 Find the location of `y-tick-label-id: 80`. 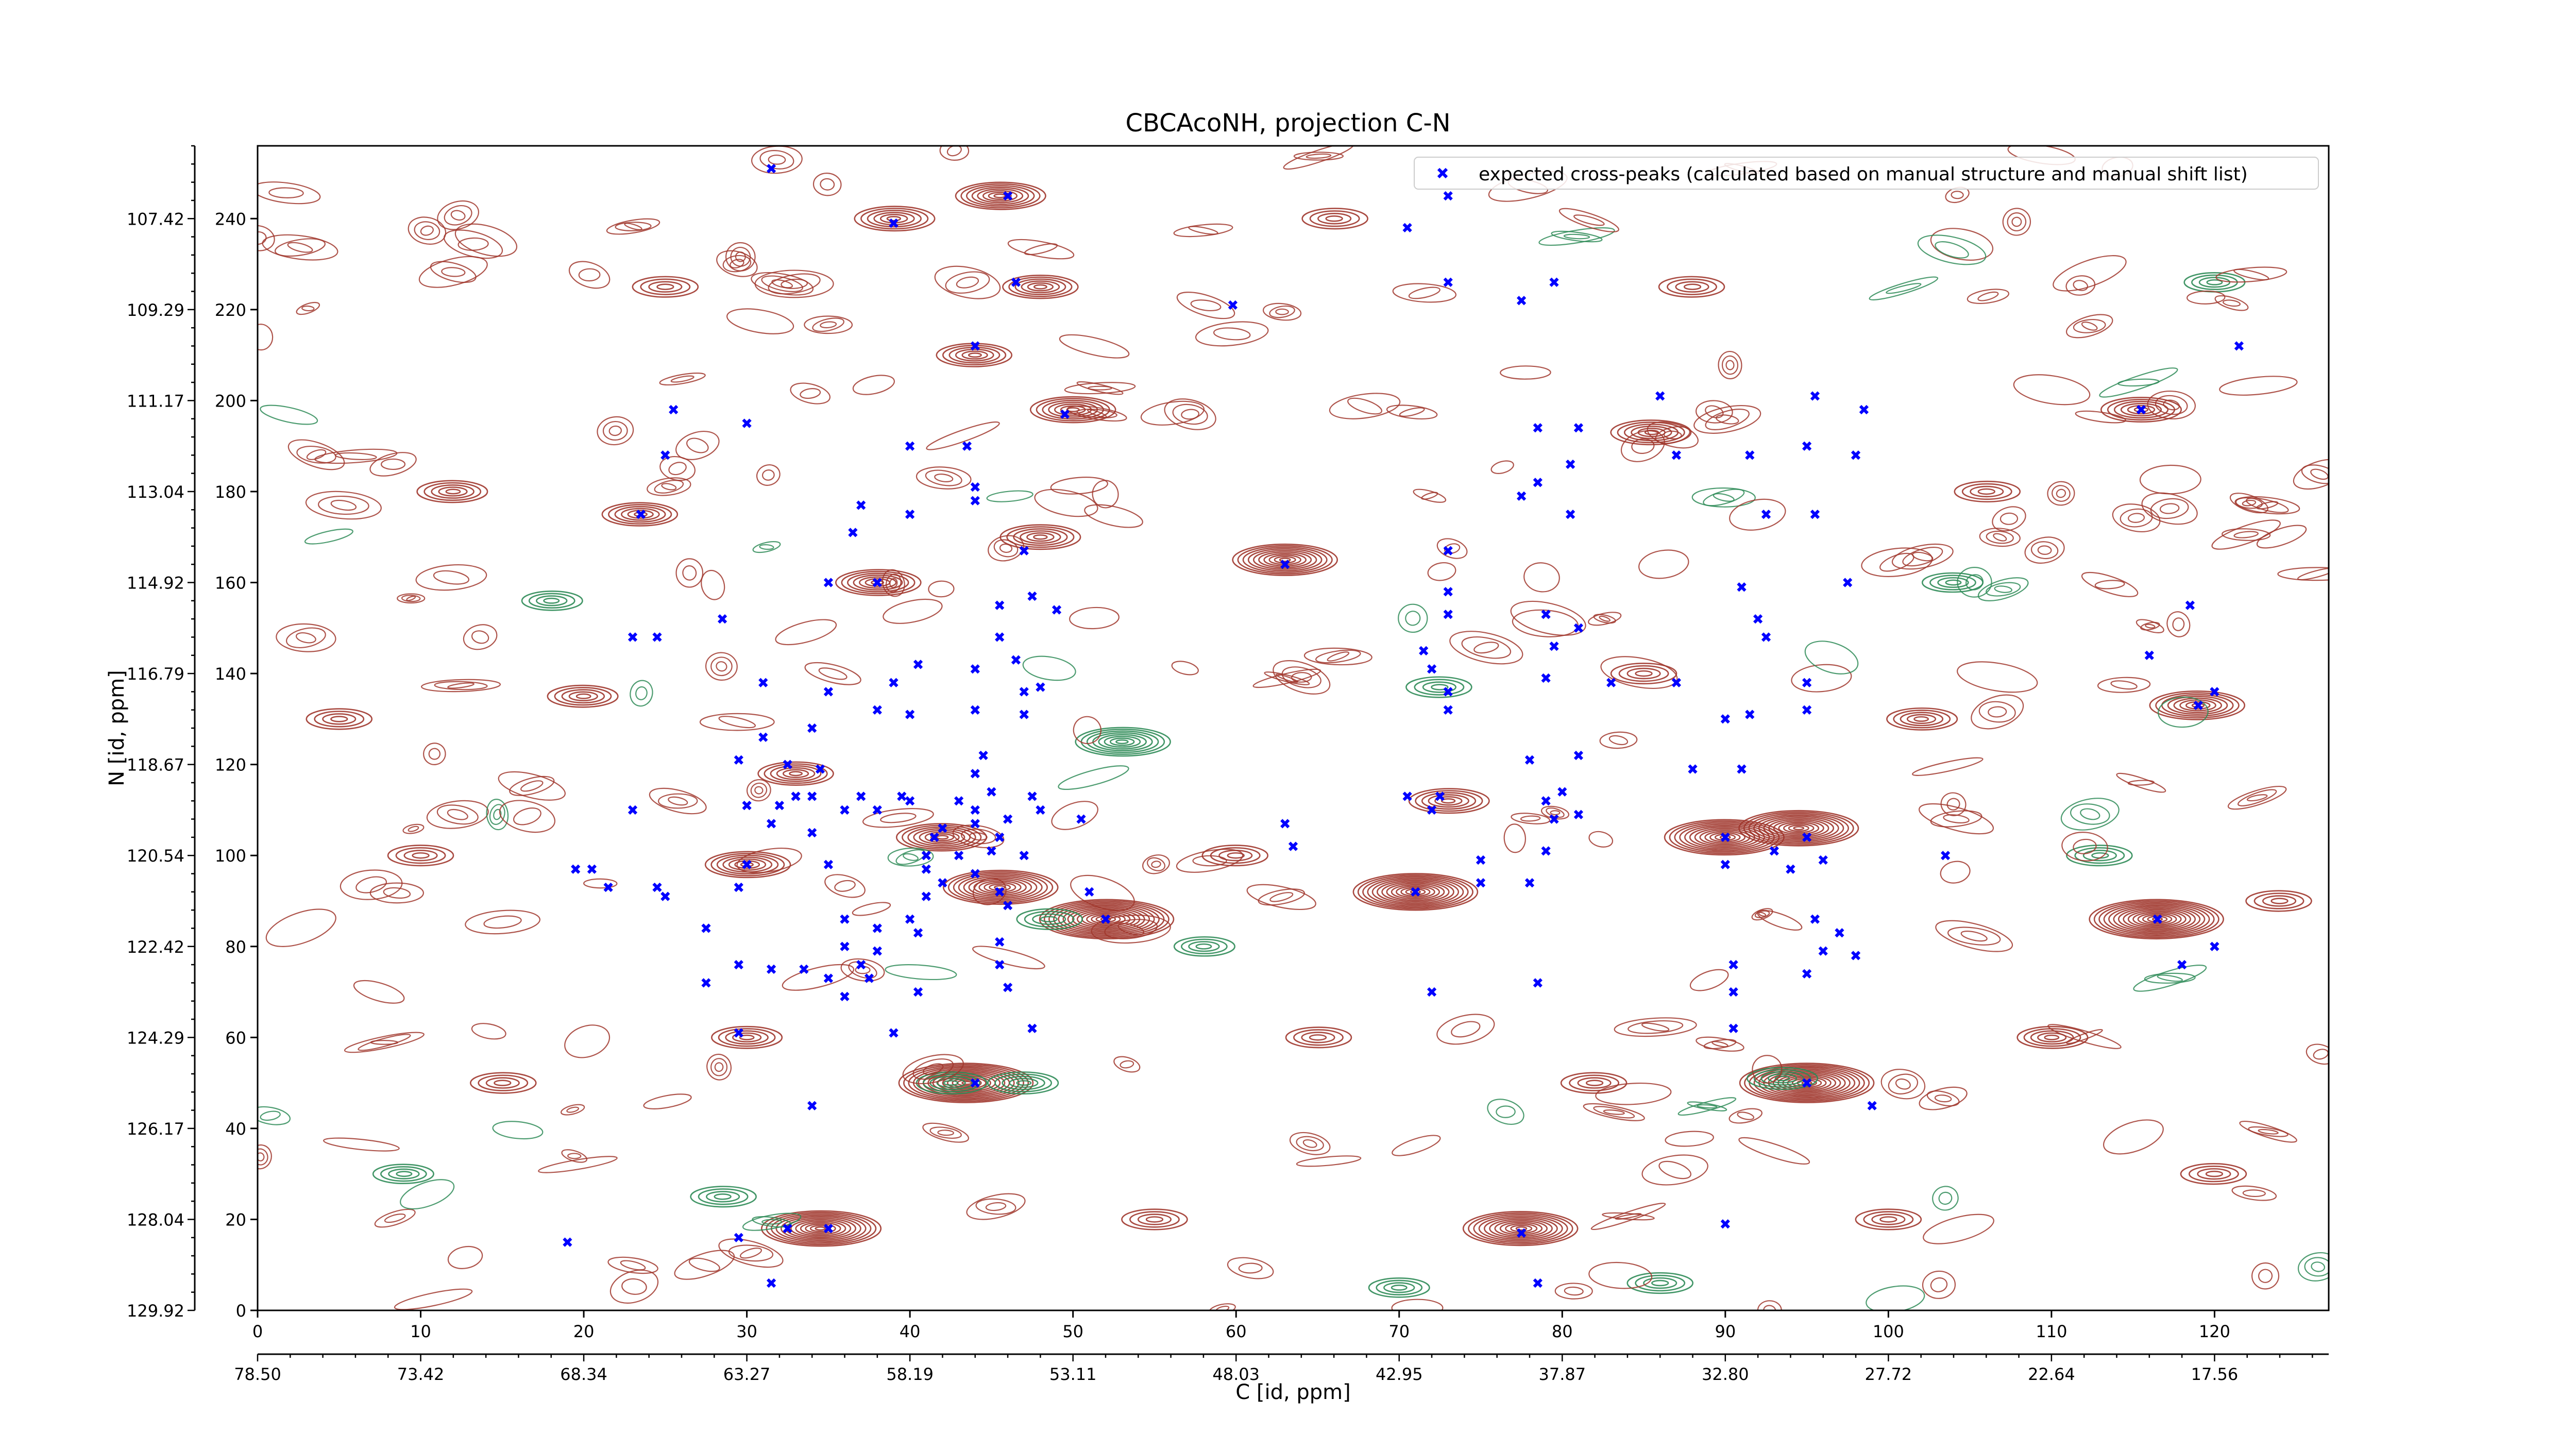

y-tick-label-id: 80 is located at coordinates (235, 947).